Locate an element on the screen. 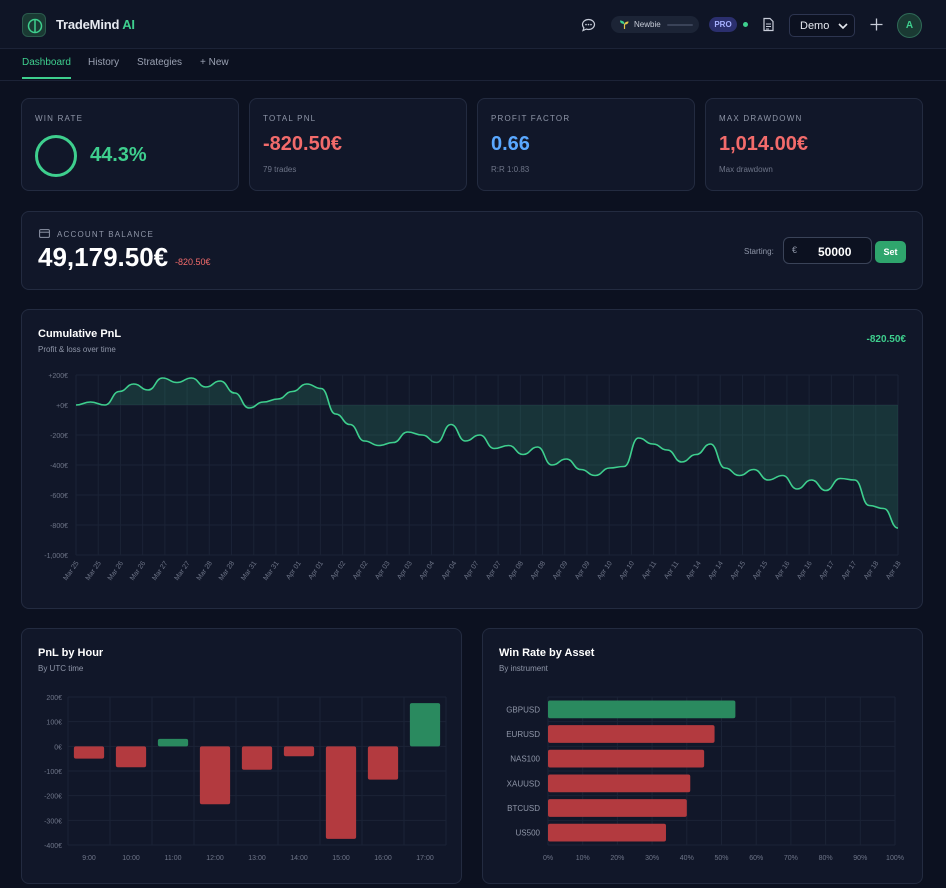 The width and height of the screenshot is (946, 888). win-rate-ring is located at coordinates (56, 156).